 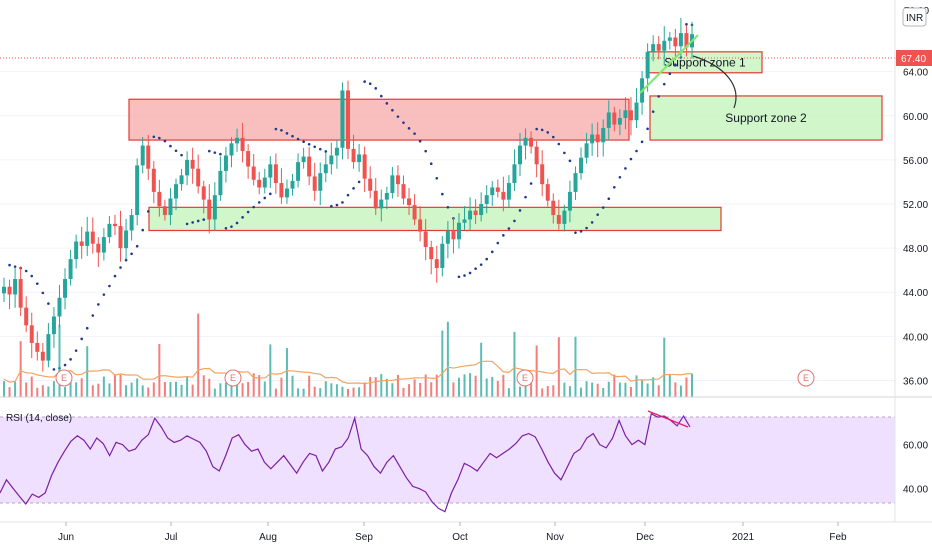 I want to click on rsi-axis: 40.00 60.00, so click(x=915, y=468).